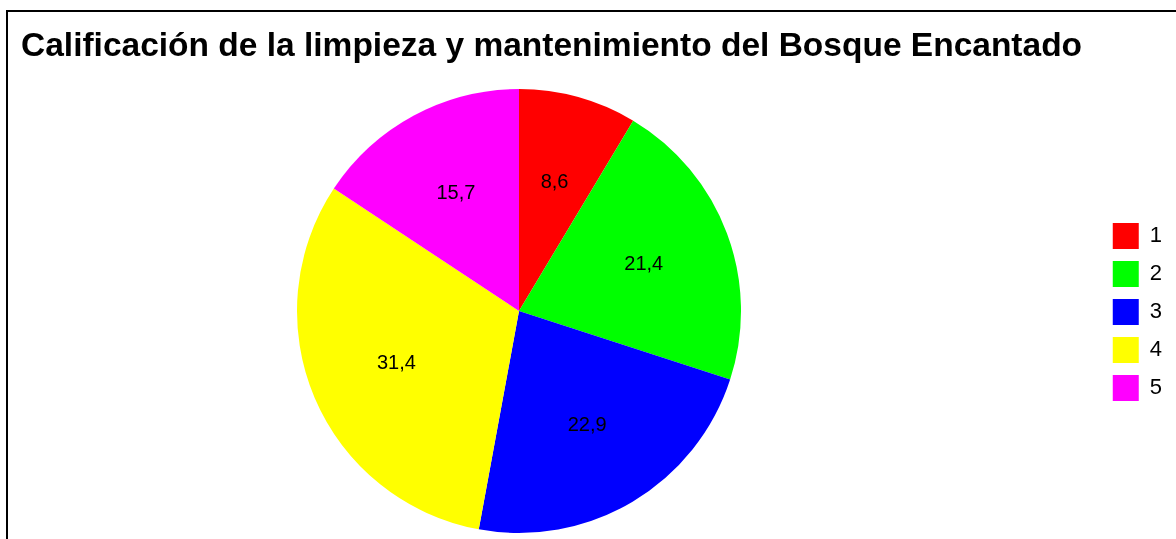 This screenshot has width=1176, height=539. What do you see at coordinates (1156, 273) in the screenshot?
I see `legend-label: 2` at bounding box center [1156, 273].